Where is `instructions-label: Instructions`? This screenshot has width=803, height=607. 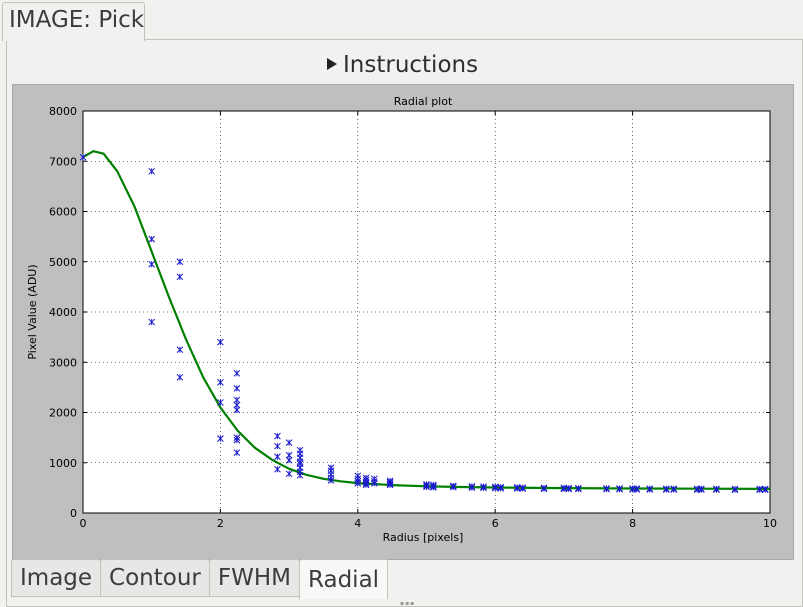 instructions-label: Instructions is located at coordinates (411, 65).